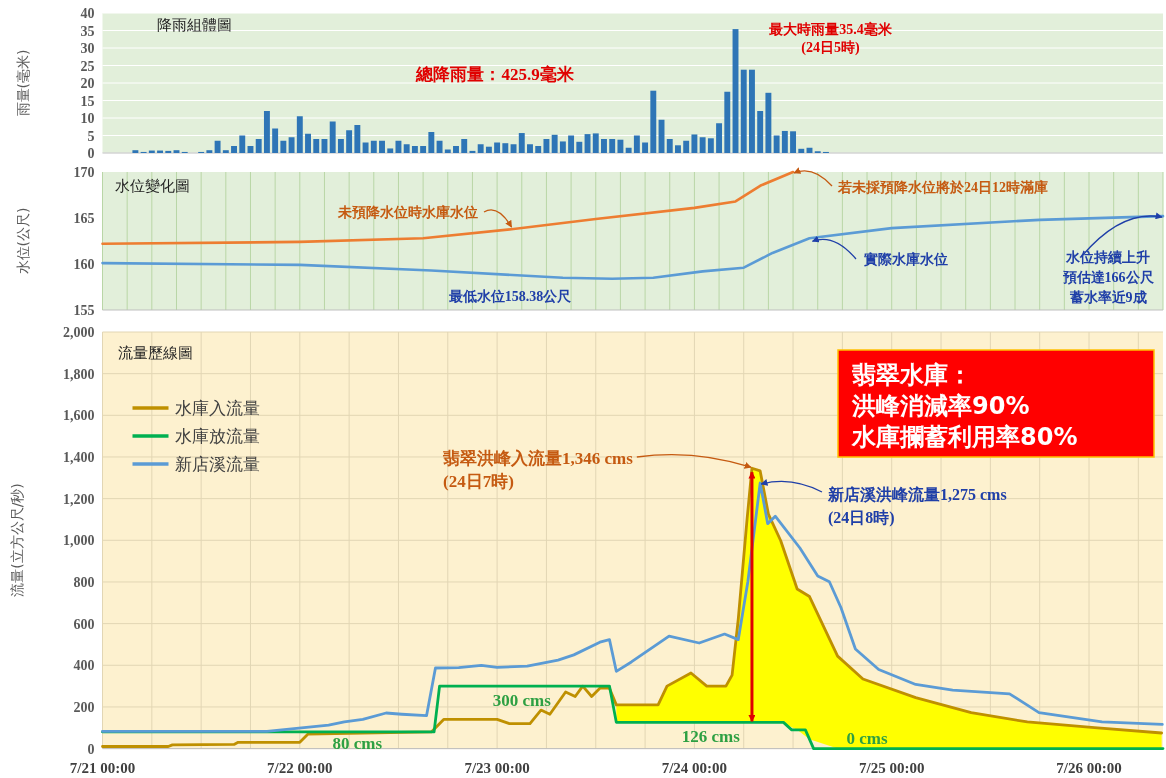 This screenshot has height=778, width=1166. Describe the element at coordinates (942, 187) in the screenshot. I see `annotation: 若未採預降水位將於24日12時滿庫` at that location.